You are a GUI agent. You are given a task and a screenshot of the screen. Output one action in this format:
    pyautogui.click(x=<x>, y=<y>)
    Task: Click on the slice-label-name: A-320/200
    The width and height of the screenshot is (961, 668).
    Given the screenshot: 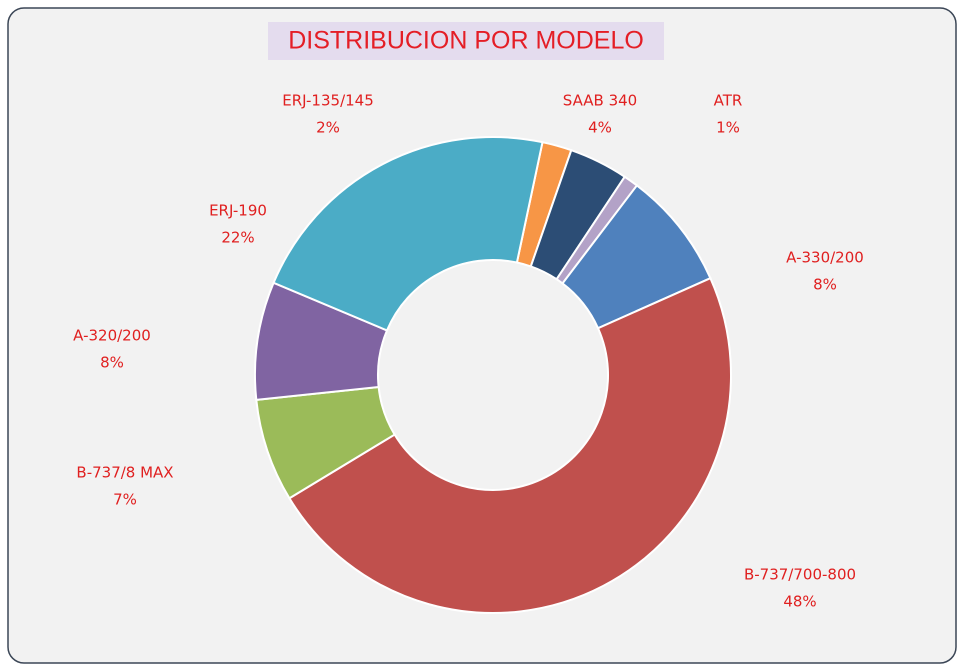 What is the action you would take?
    pyautogui.click(x=112, y=336)
    